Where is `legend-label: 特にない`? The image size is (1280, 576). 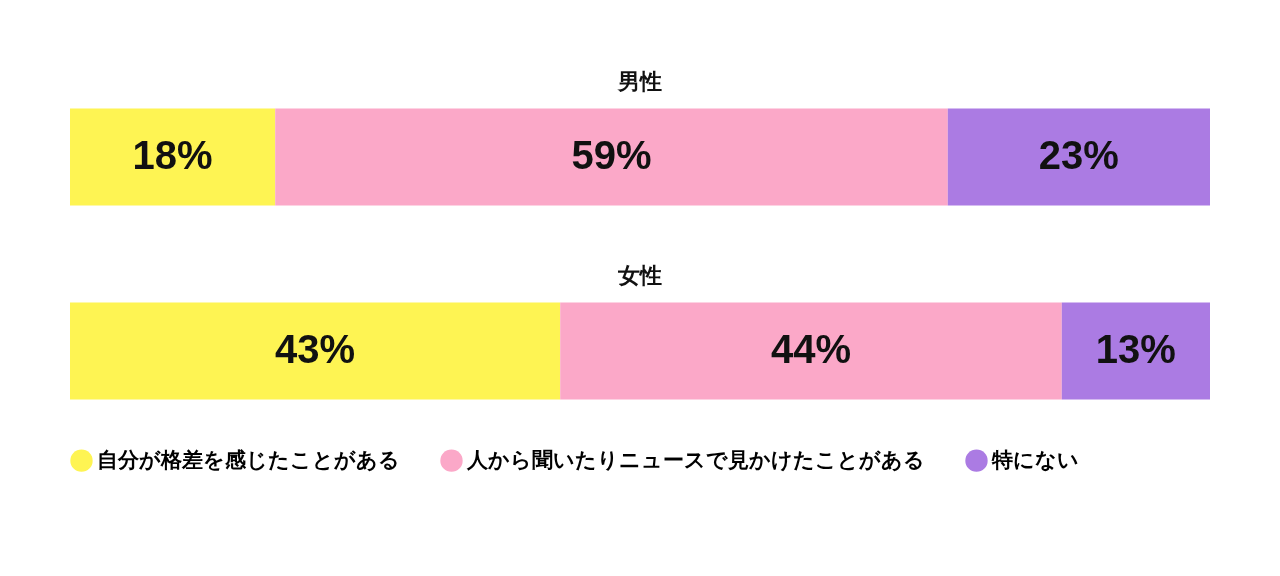 legend-label: 特にない is located at coordinates (1035, 459).